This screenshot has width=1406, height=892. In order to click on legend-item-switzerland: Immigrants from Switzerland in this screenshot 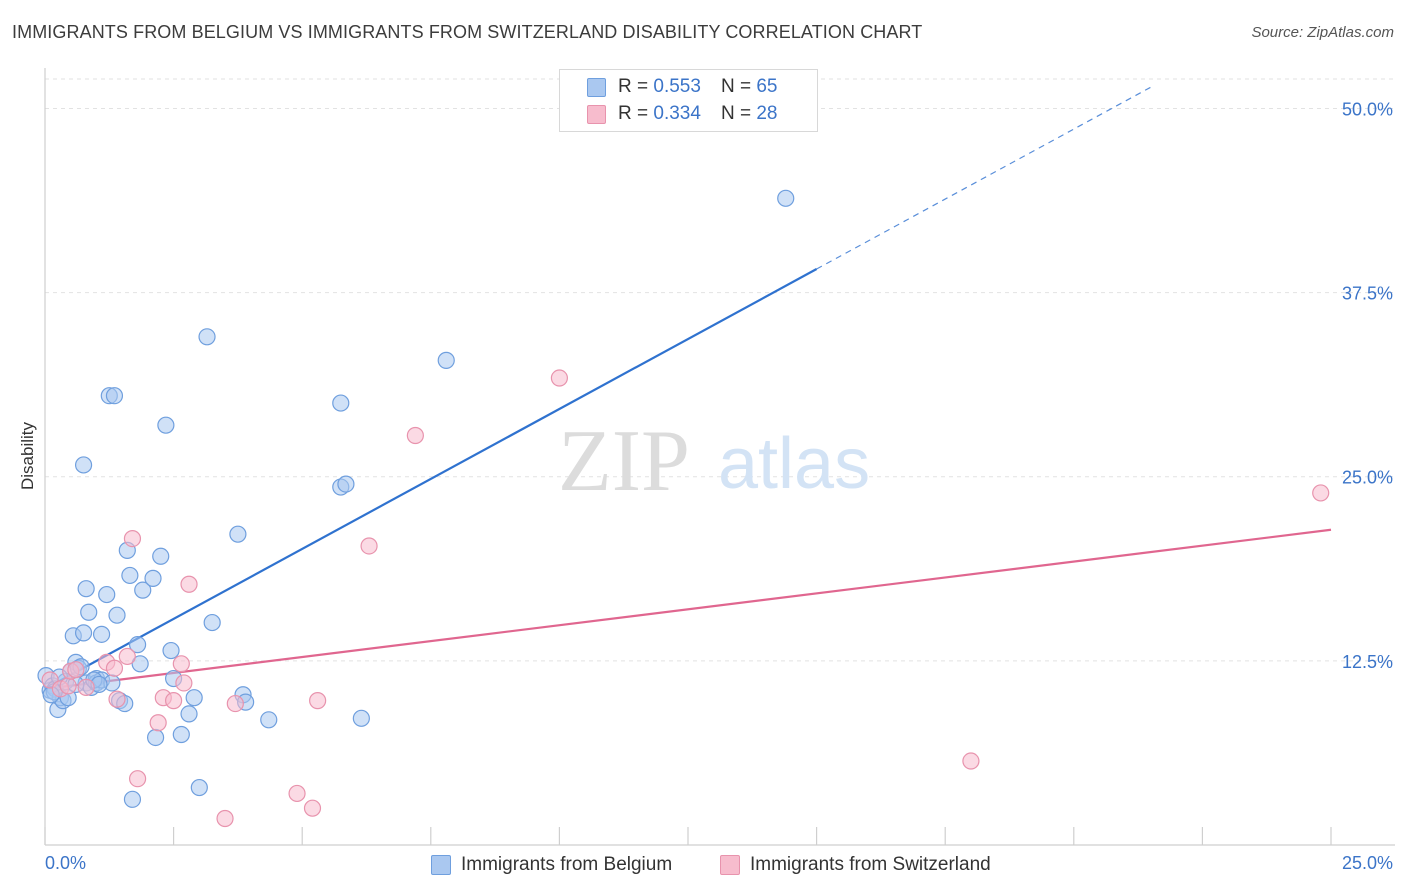, I will do `click(855, 865)`.